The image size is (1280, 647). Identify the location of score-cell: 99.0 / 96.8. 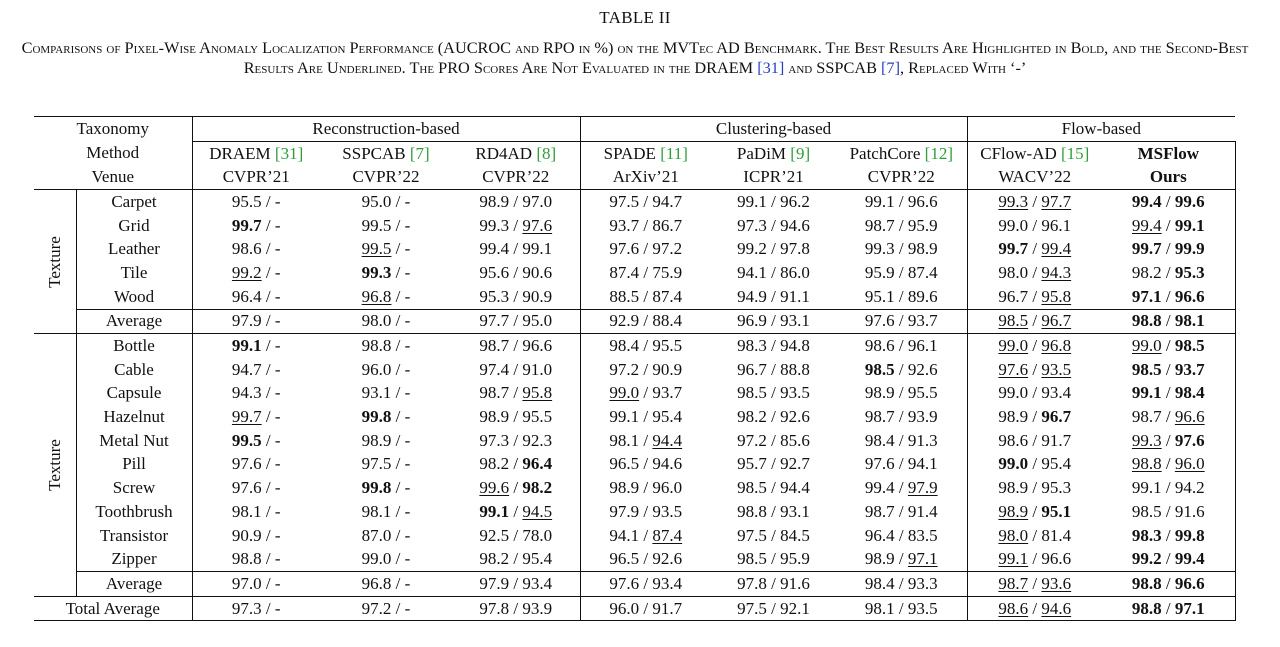
(1035, 345).